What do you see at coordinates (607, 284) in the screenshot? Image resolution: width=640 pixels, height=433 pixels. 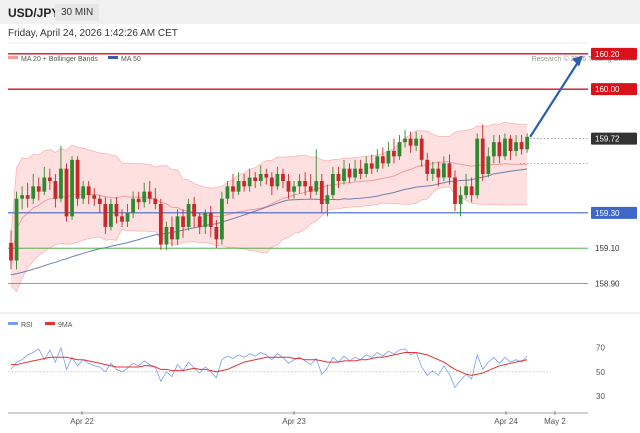 I see `level-label: 158.90` at bounding box center [607, 284].